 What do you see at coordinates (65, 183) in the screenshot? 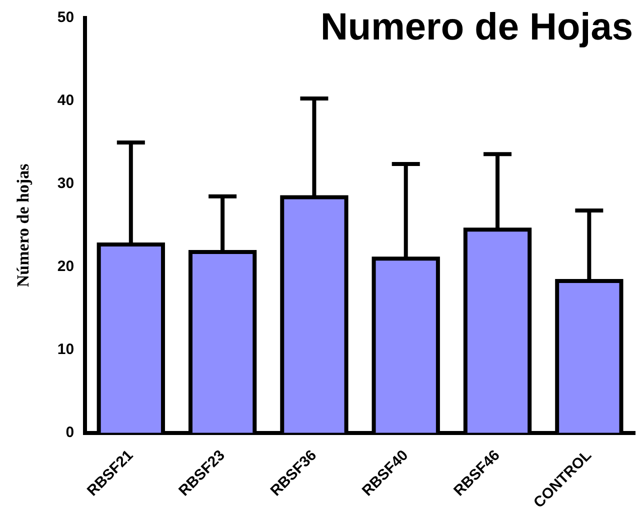
I see `y-tick-label: 30` at bounding box center [65, 183].